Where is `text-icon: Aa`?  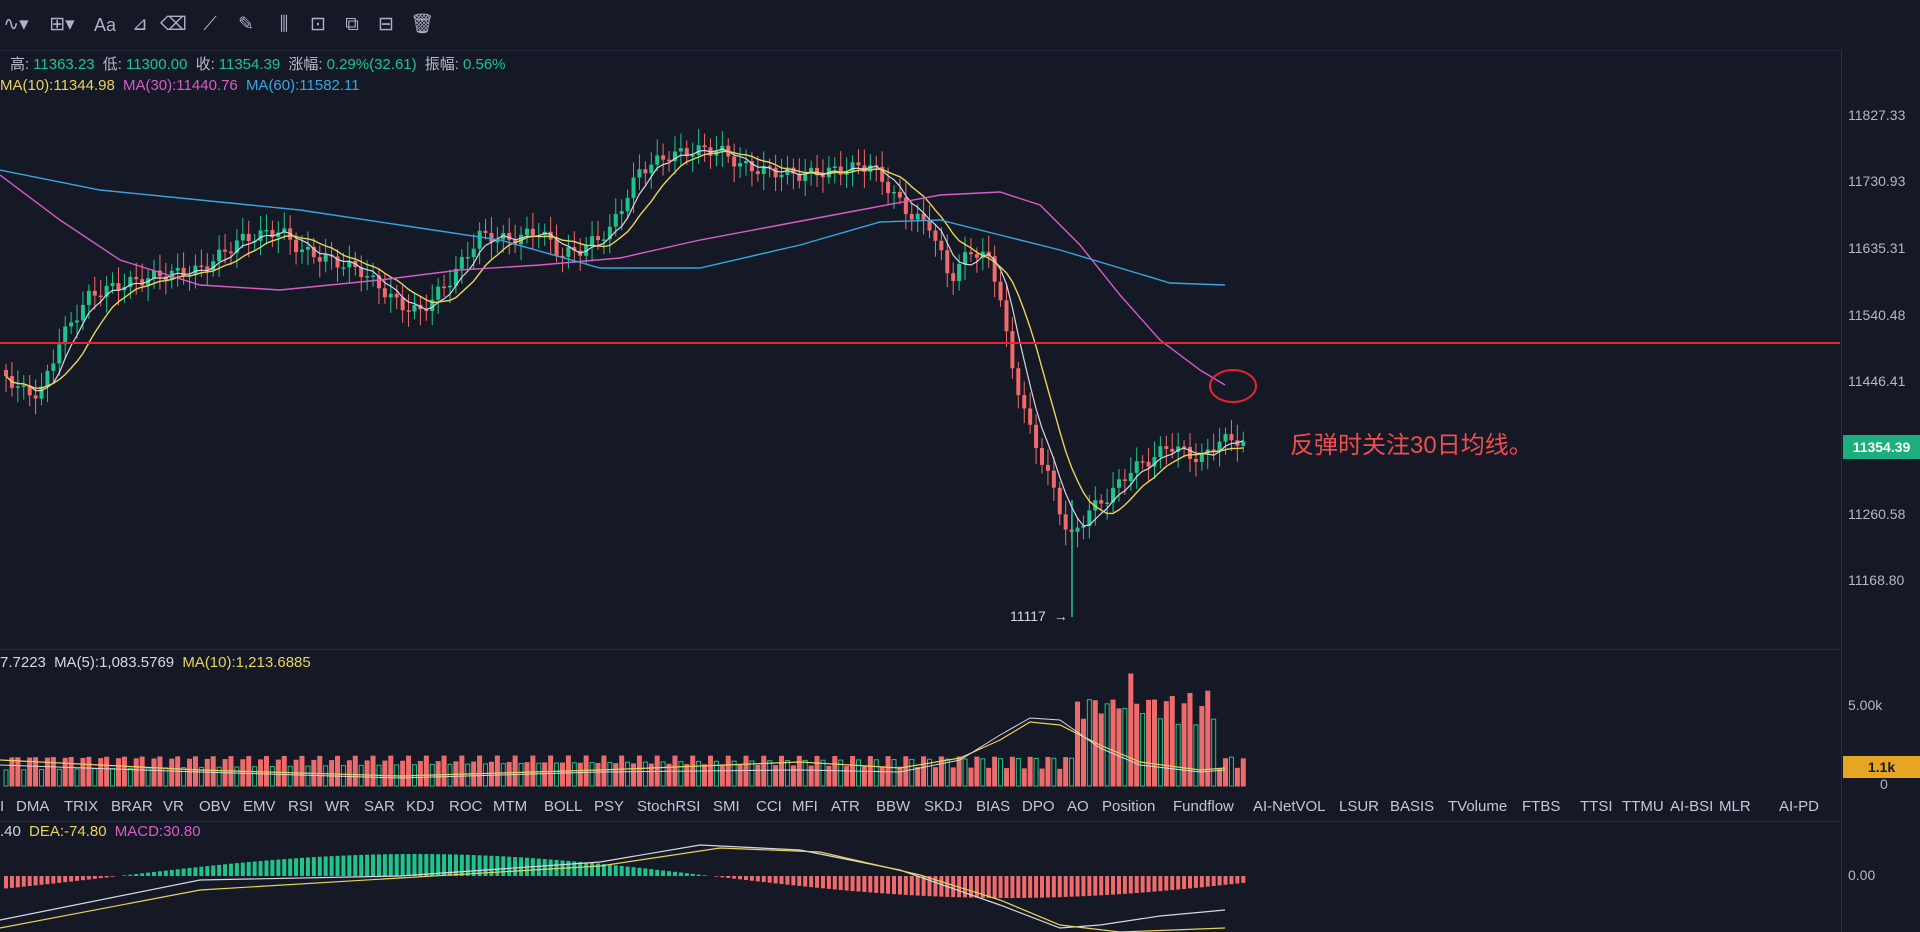
text-icon: Aa is located at coordinates (105, 25).